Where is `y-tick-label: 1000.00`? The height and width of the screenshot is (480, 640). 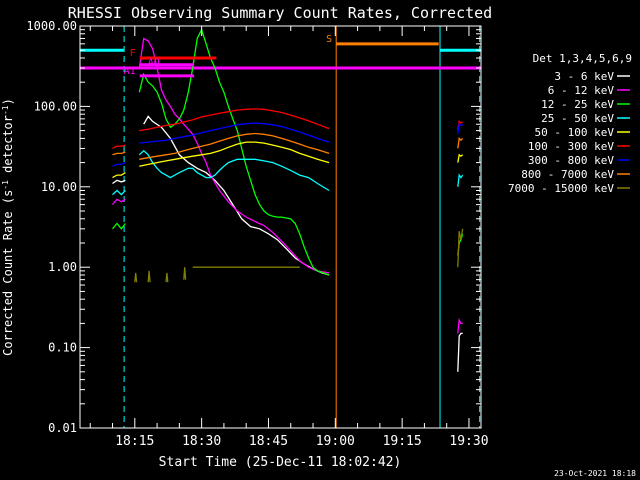
y-tick-label: 1000.00 is located at coordinates (51, 26).